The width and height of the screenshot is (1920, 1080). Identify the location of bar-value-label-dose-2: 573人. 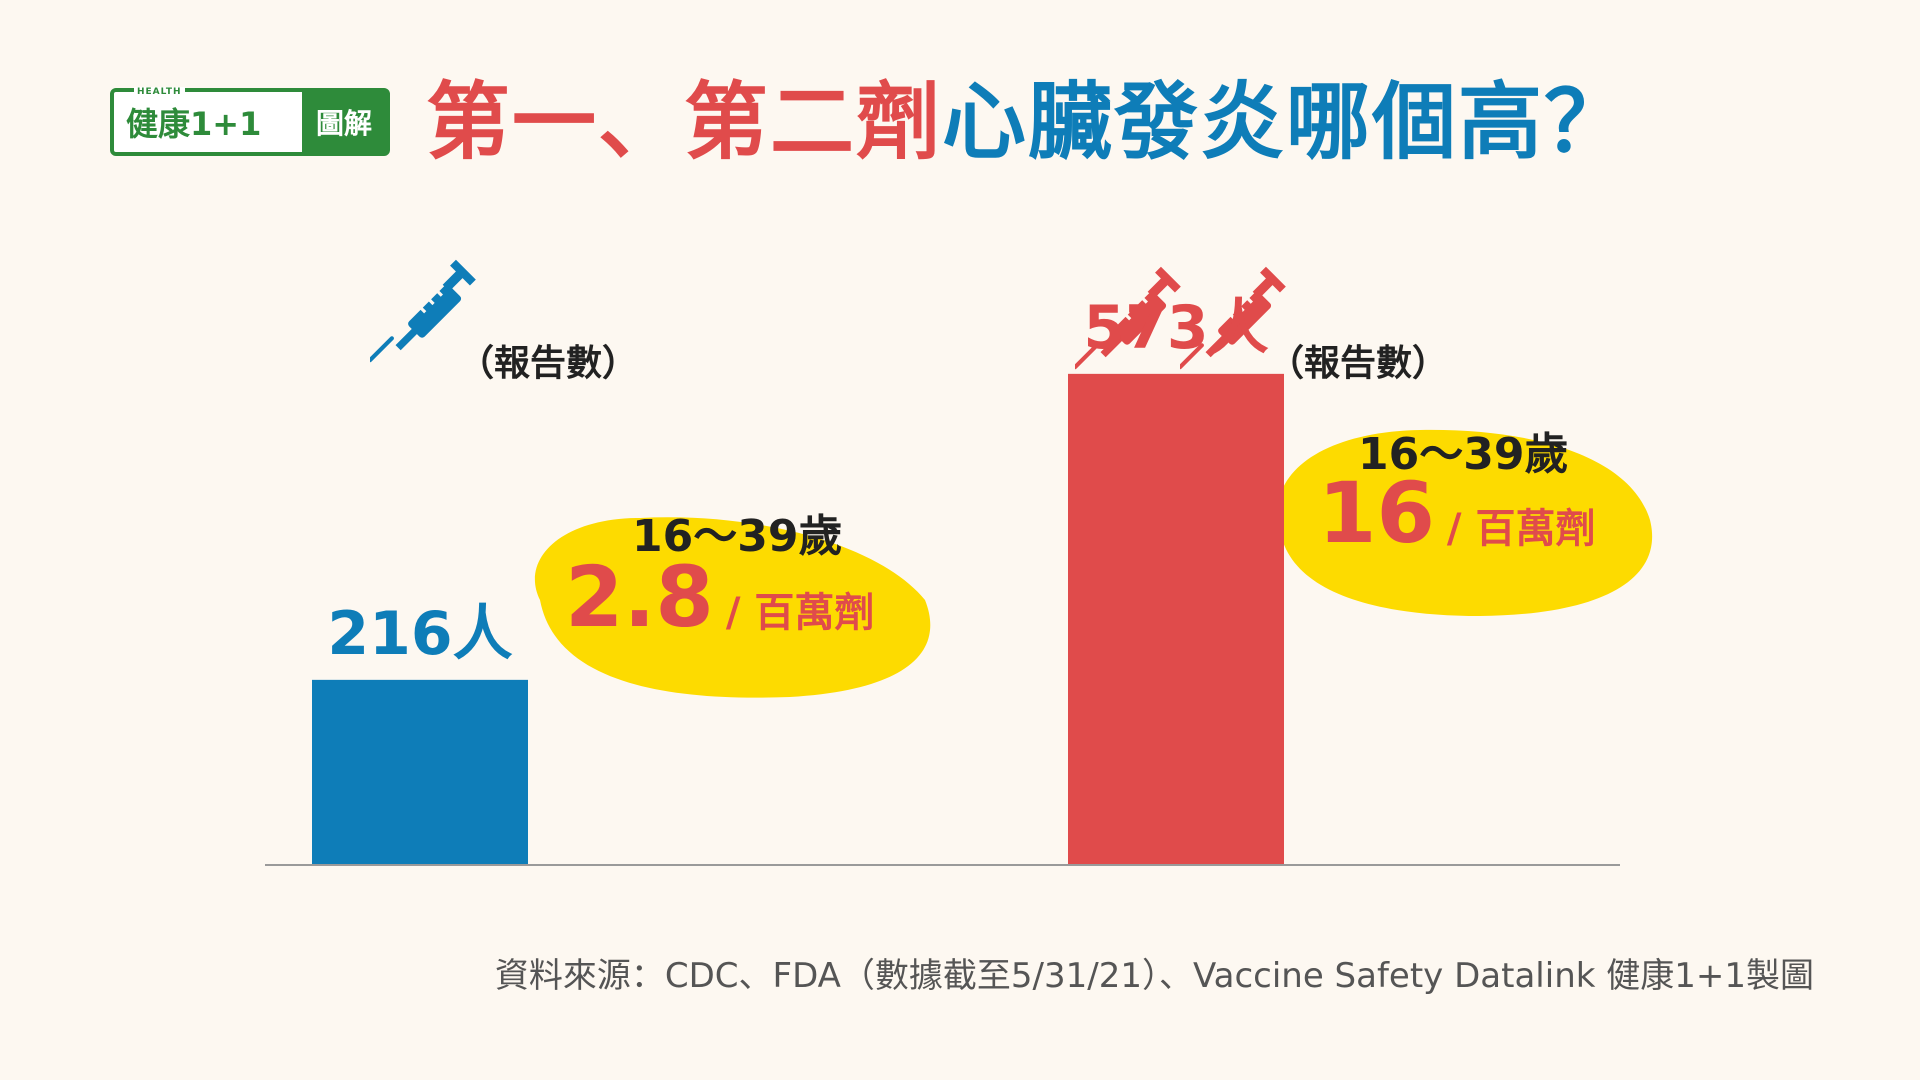
(1176, 327).